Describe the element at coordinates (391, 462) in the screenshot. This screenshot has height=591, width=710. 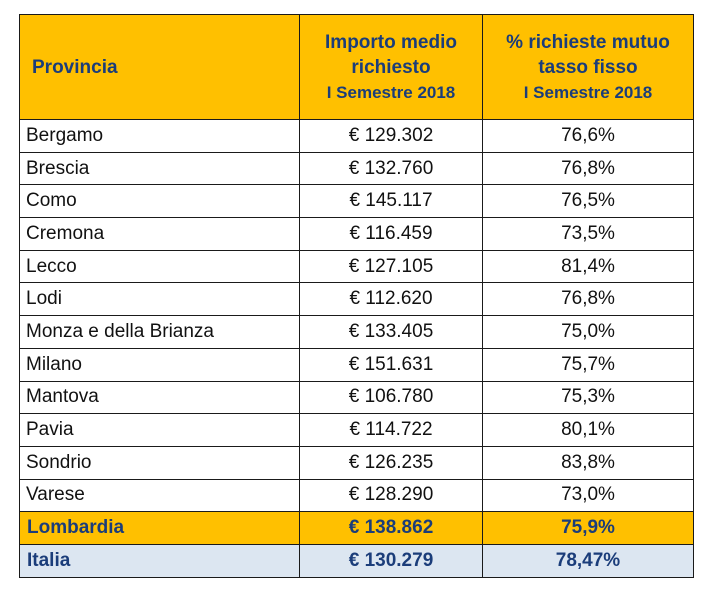
I see `cell-importo: € 126.235` at that location.